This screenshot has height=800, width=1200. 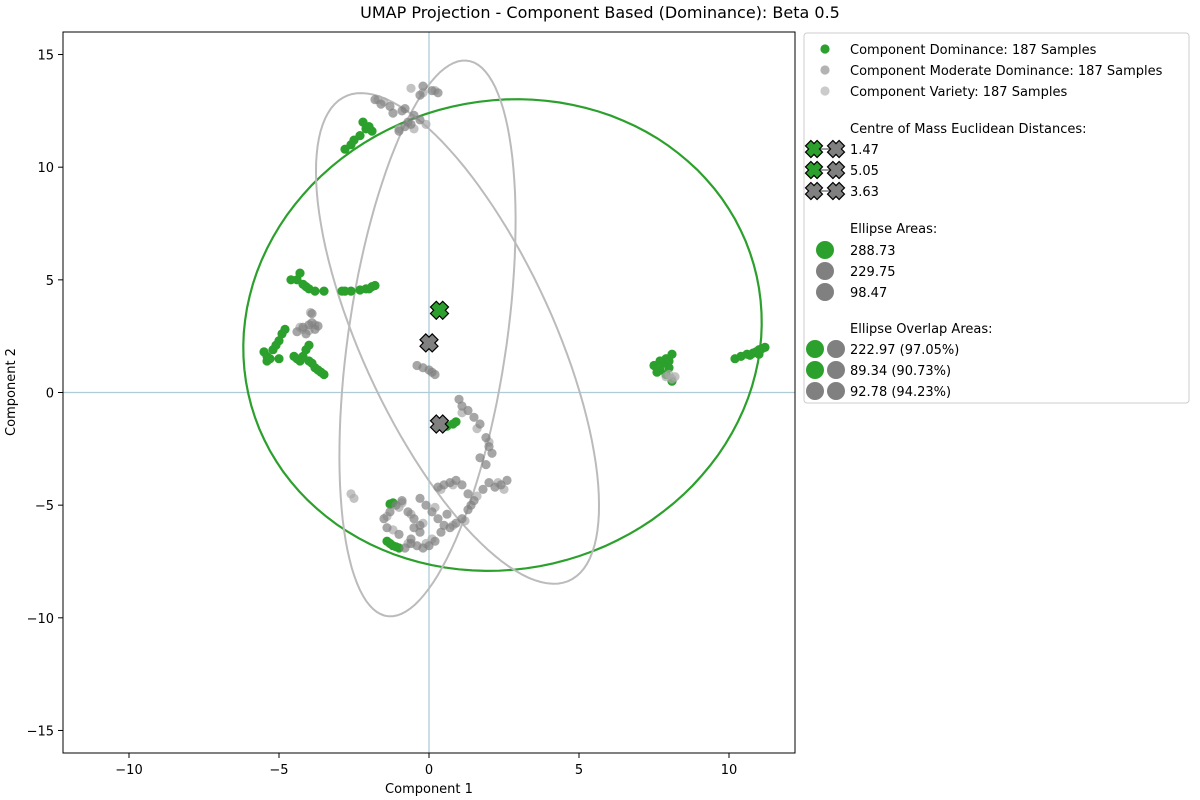 What do you see at coordinates (45, 56) in the screenshot?
I see `y-tick-label: 15` at bounding box center [45, 56].